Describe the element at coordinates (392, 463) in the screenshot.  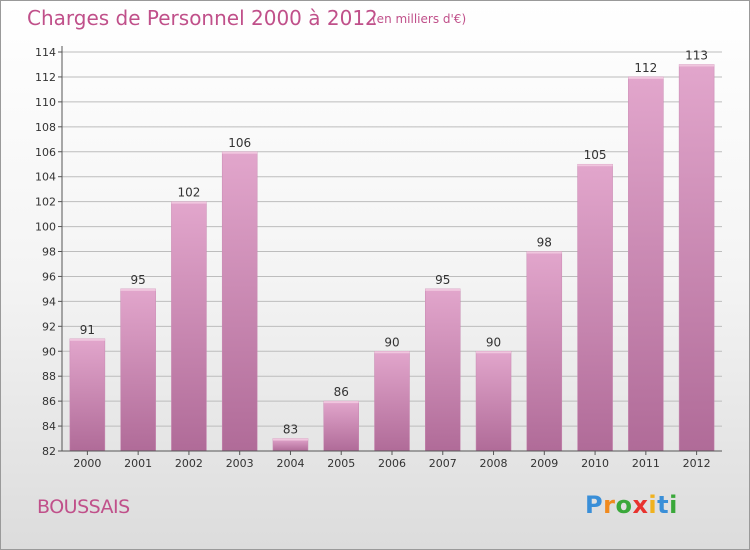
I see `x-tick-label: 2006` at that location.